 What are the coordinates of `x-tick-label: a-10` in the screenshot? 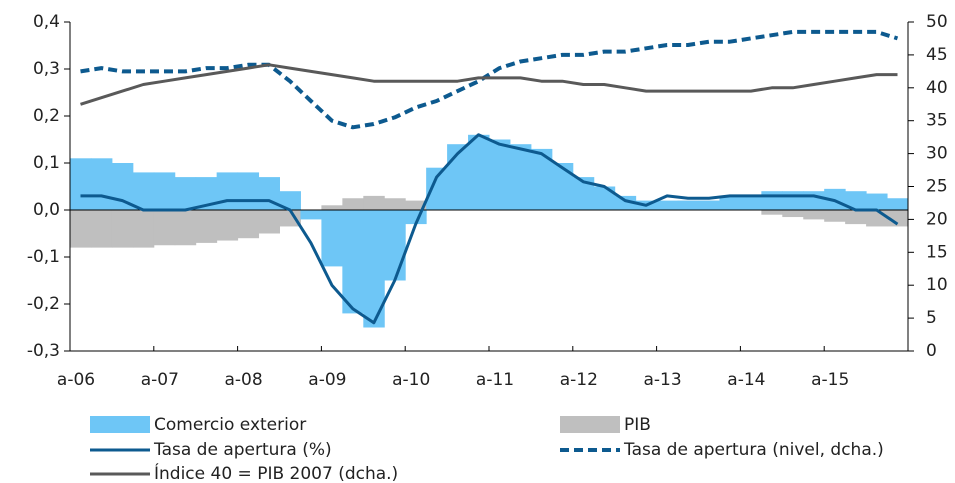 It's located at (411, 380).